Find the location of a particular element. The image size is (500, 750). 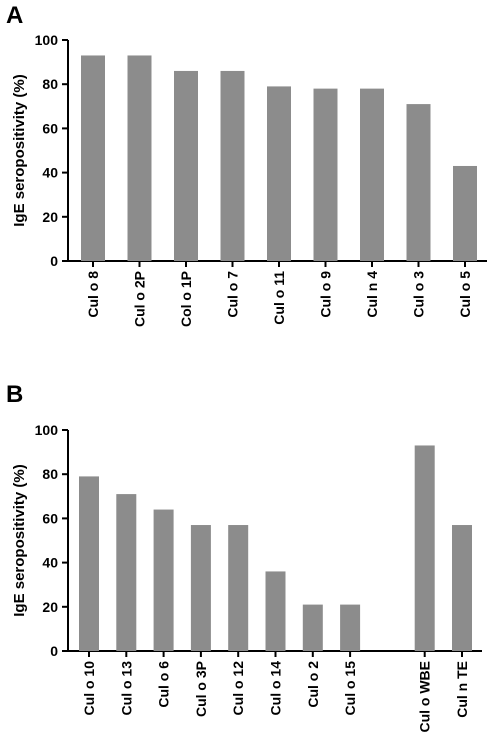

x-tick-label: Cul o 14 is located at coordinates (276, 688).